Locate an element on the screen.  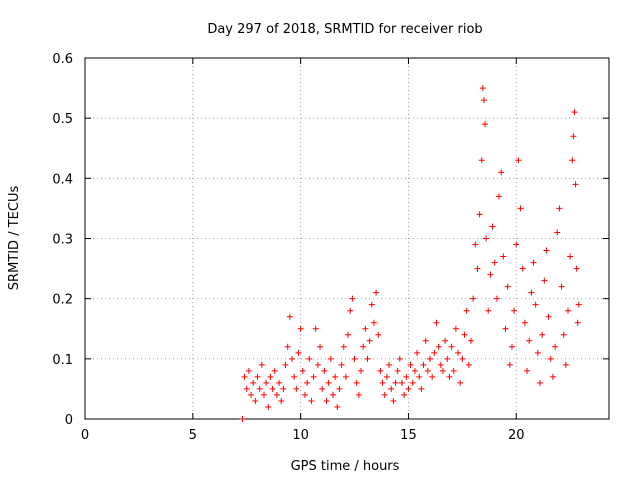
x-axis-label: GPS time / hours is located at coordinates (345, 466).